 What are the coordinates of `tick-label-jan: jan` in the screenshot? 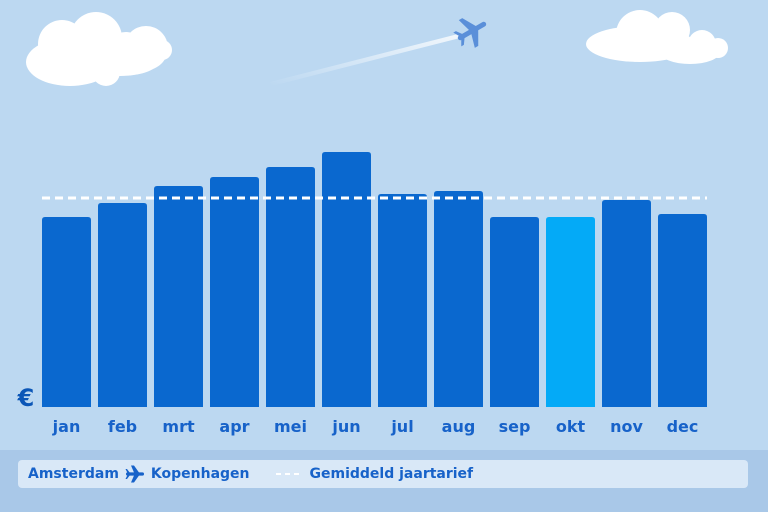 It's located at (66, 426).